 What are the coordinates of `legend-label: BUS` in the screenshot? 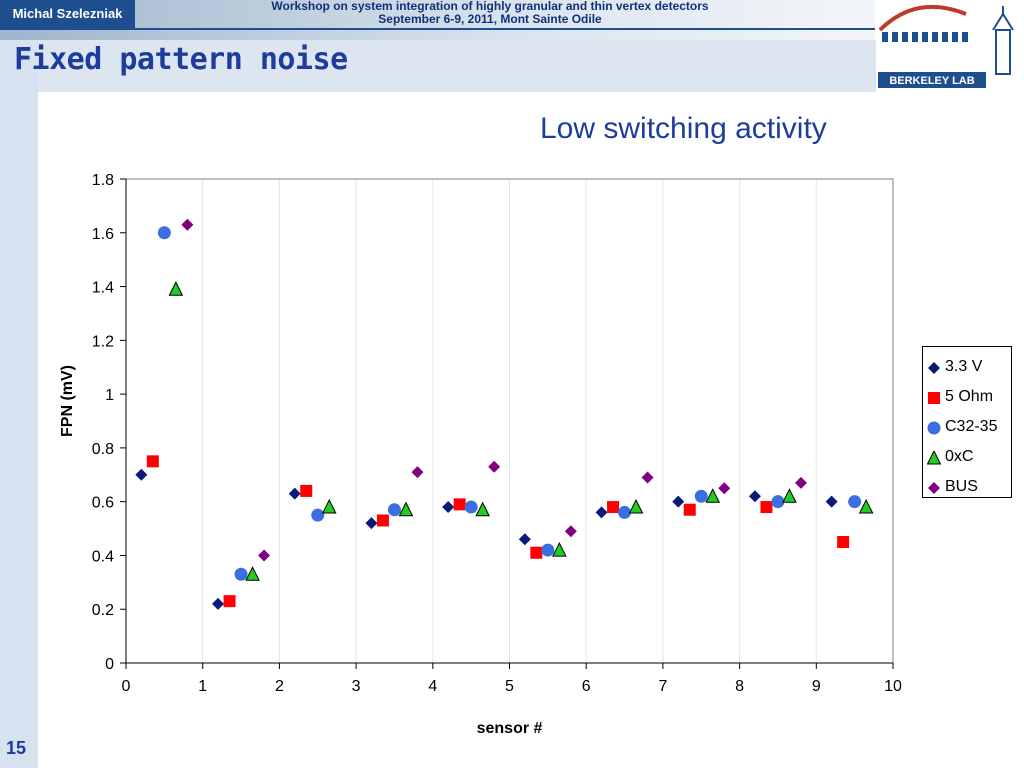 It's located at (961, 486).